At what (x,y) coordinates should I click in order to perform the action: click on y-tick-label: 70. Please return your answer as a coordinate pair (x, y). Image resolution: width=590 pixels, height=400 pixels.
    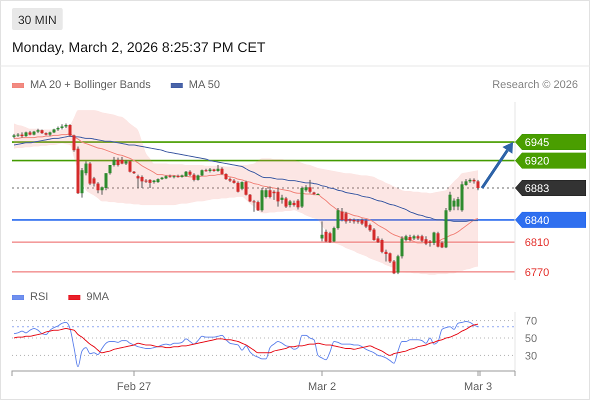
    Looking at the image, I should click on (531, 322).